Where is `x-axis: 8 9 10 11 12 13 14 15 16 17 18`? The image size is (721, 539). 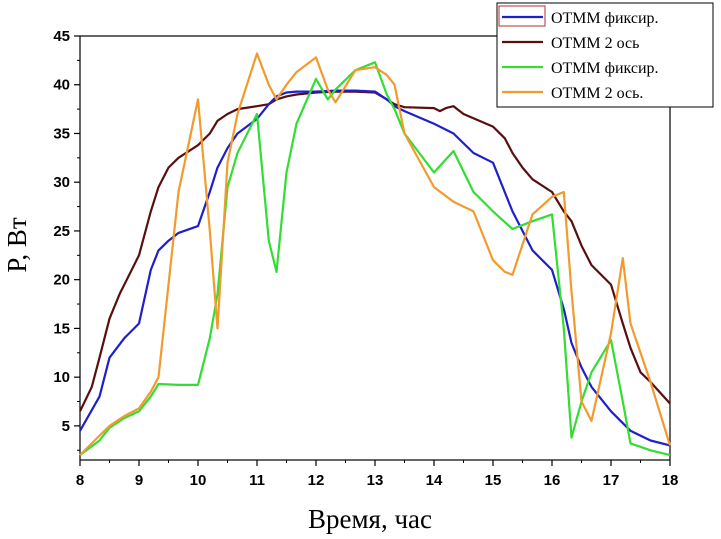
x-axis: 8 9 10 11 12 13 14 15 16 17 18 is located at coordinates (377, 474).